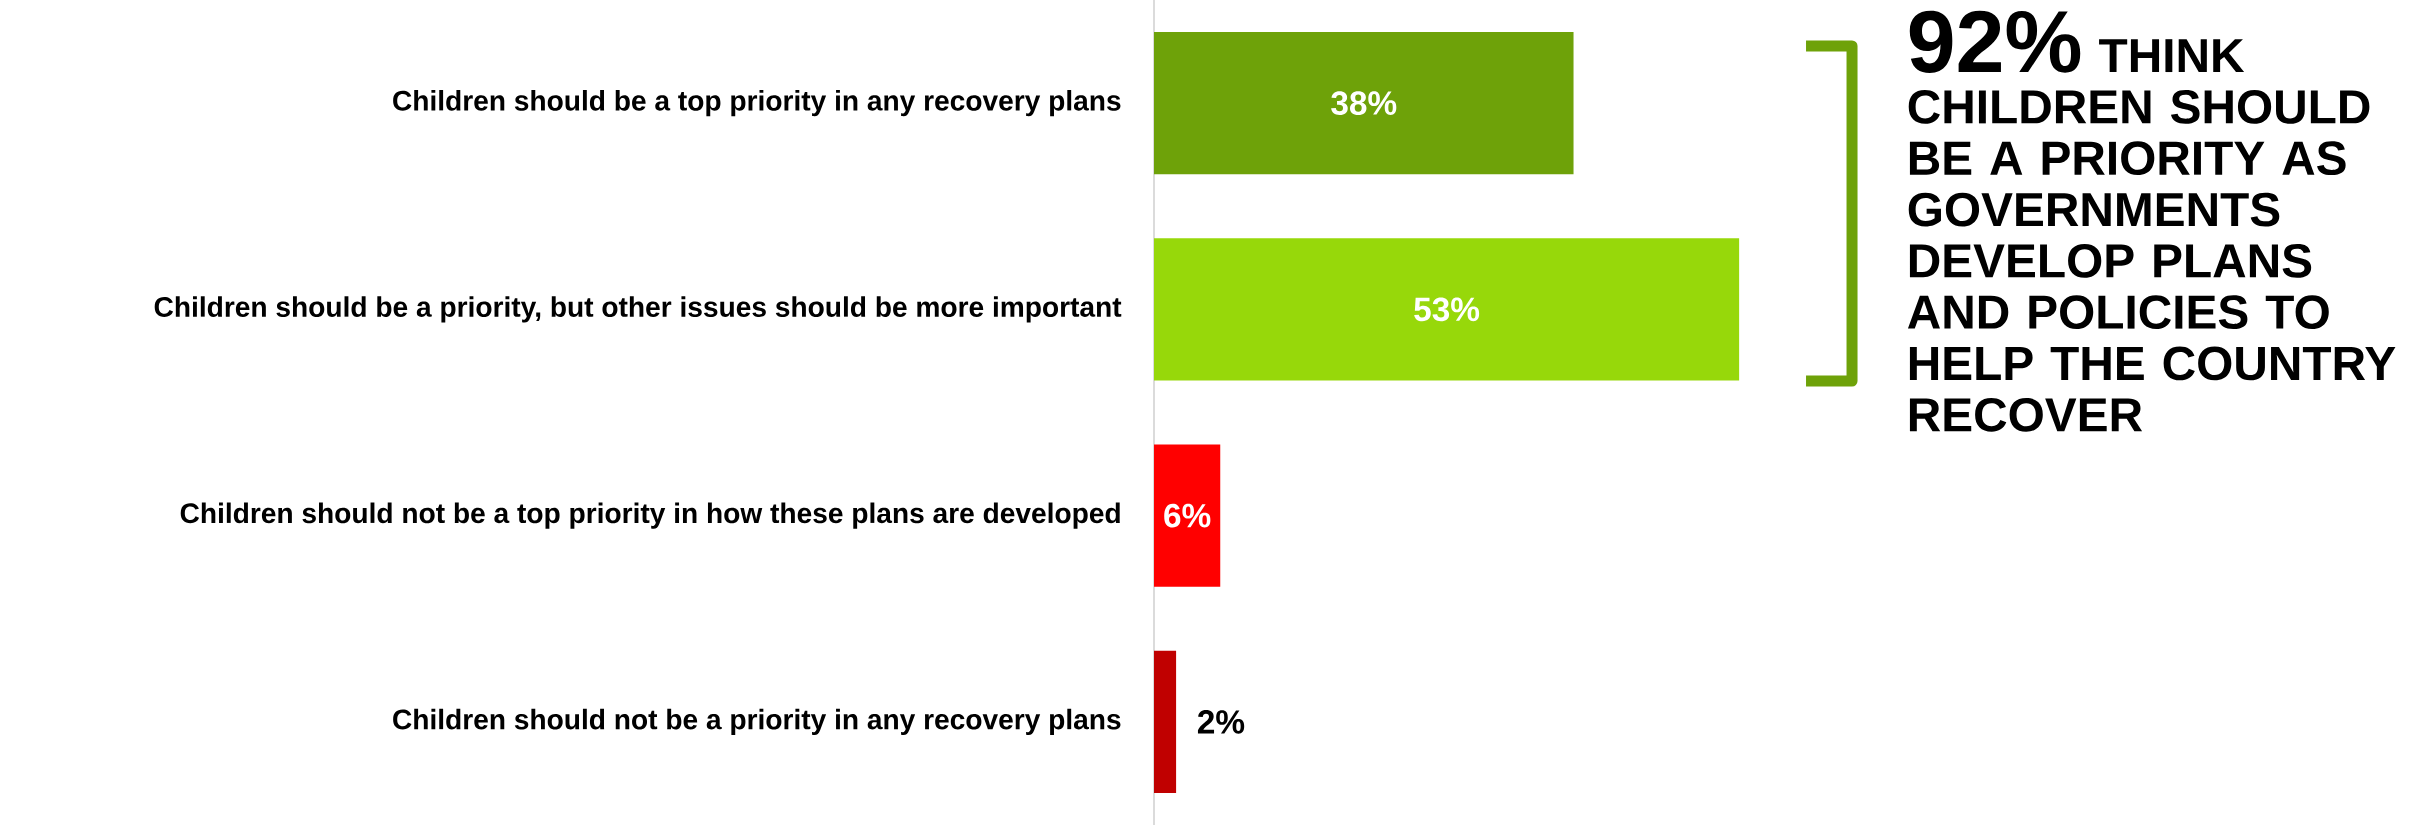 Image resolution: width=2420 pixels, height=825 pixels. I want to click on y-tick-label: Children should not be a top priority in how these plans are developed, so click(650, 515).